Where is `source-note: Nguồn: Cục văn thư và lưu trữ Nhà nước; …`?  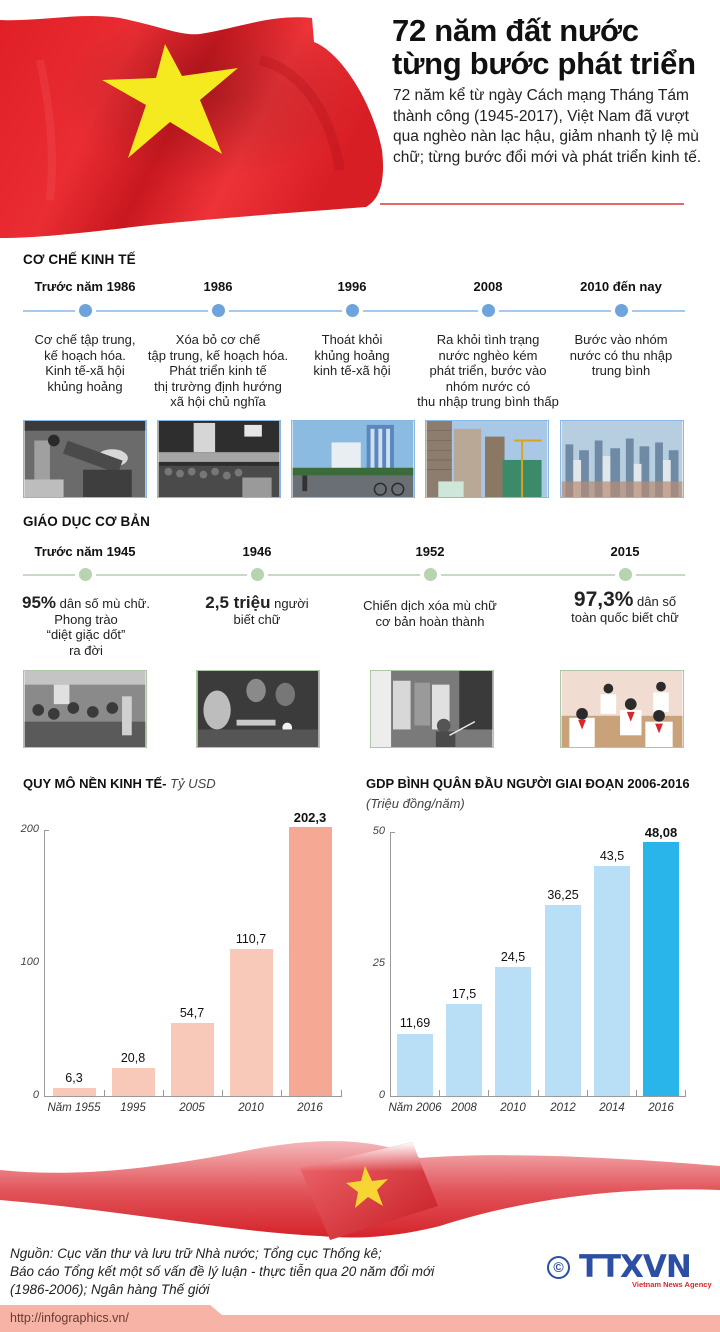 source-note: Nguồn: Cục văn thư và lưu trữ Nhà nước; … is located at coordinates (280, 1272).